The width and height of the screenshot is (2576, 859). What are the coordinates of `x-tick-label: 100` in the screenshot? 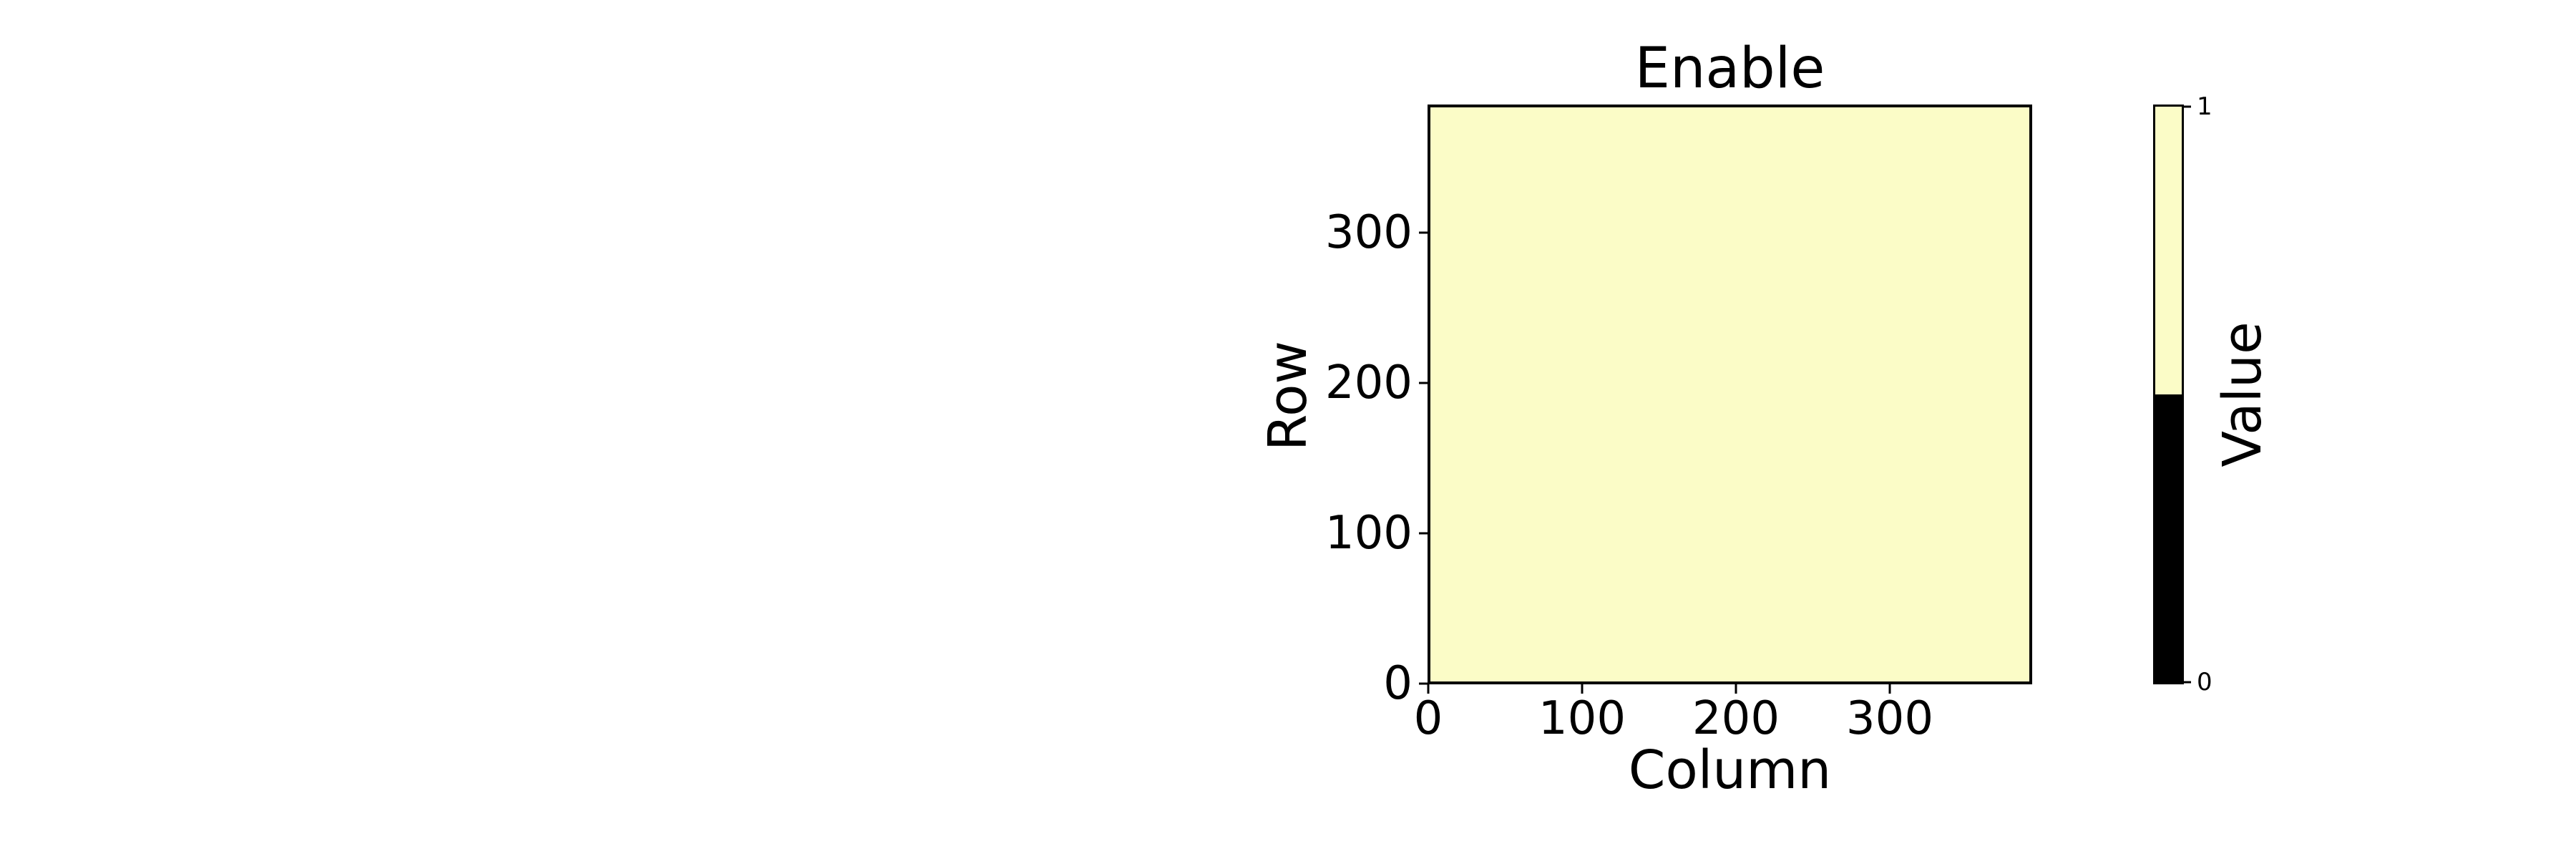 It's located at (1582, 718).